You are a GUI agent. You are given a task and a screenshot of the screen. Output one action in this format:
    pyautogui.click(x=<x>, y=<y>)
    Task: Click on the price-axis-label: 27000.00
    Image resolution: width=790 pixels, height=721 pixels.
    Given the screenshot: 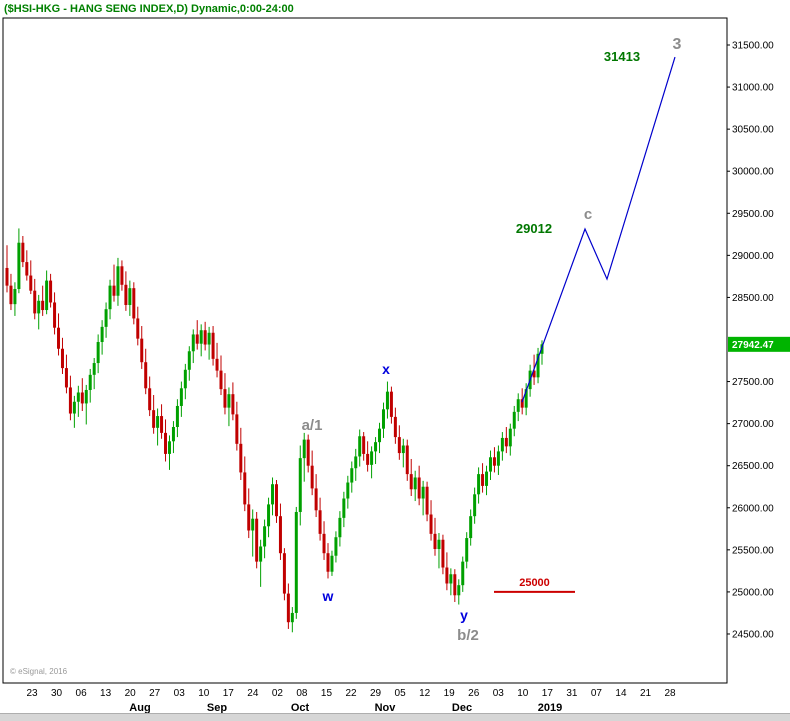 What is the action you would take?
    pyautogui.click(x=753, y=424)
    